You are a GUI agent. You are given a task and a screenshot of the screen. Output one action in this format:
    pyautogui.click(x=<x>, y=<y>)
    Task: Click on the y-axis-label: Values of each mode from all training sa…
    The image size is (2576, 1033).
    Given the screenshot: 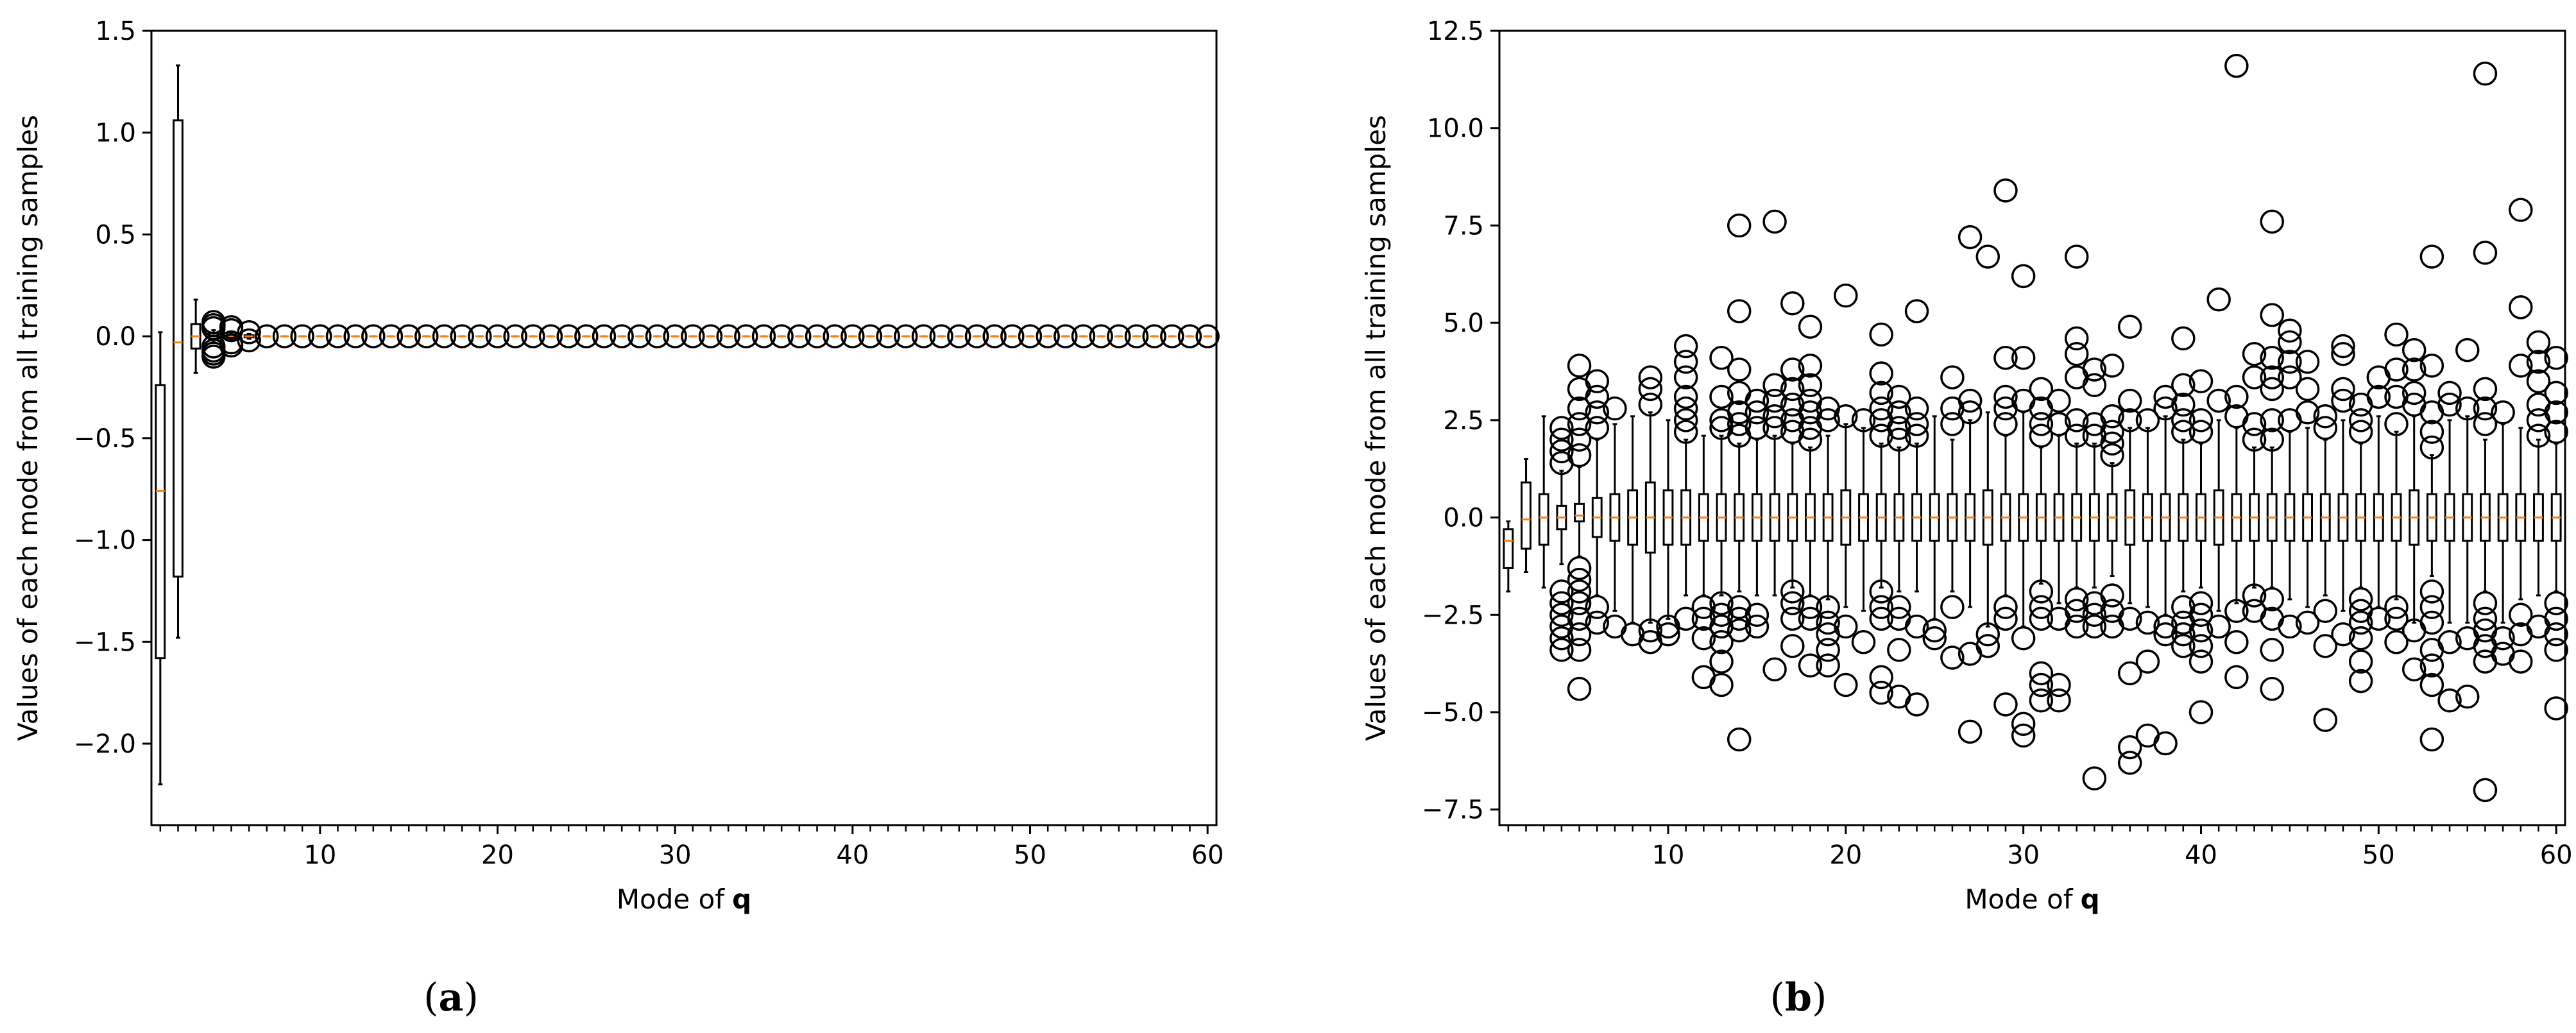 What is the action you would take?
    pyautogui.click(x=1376, y=428)
    